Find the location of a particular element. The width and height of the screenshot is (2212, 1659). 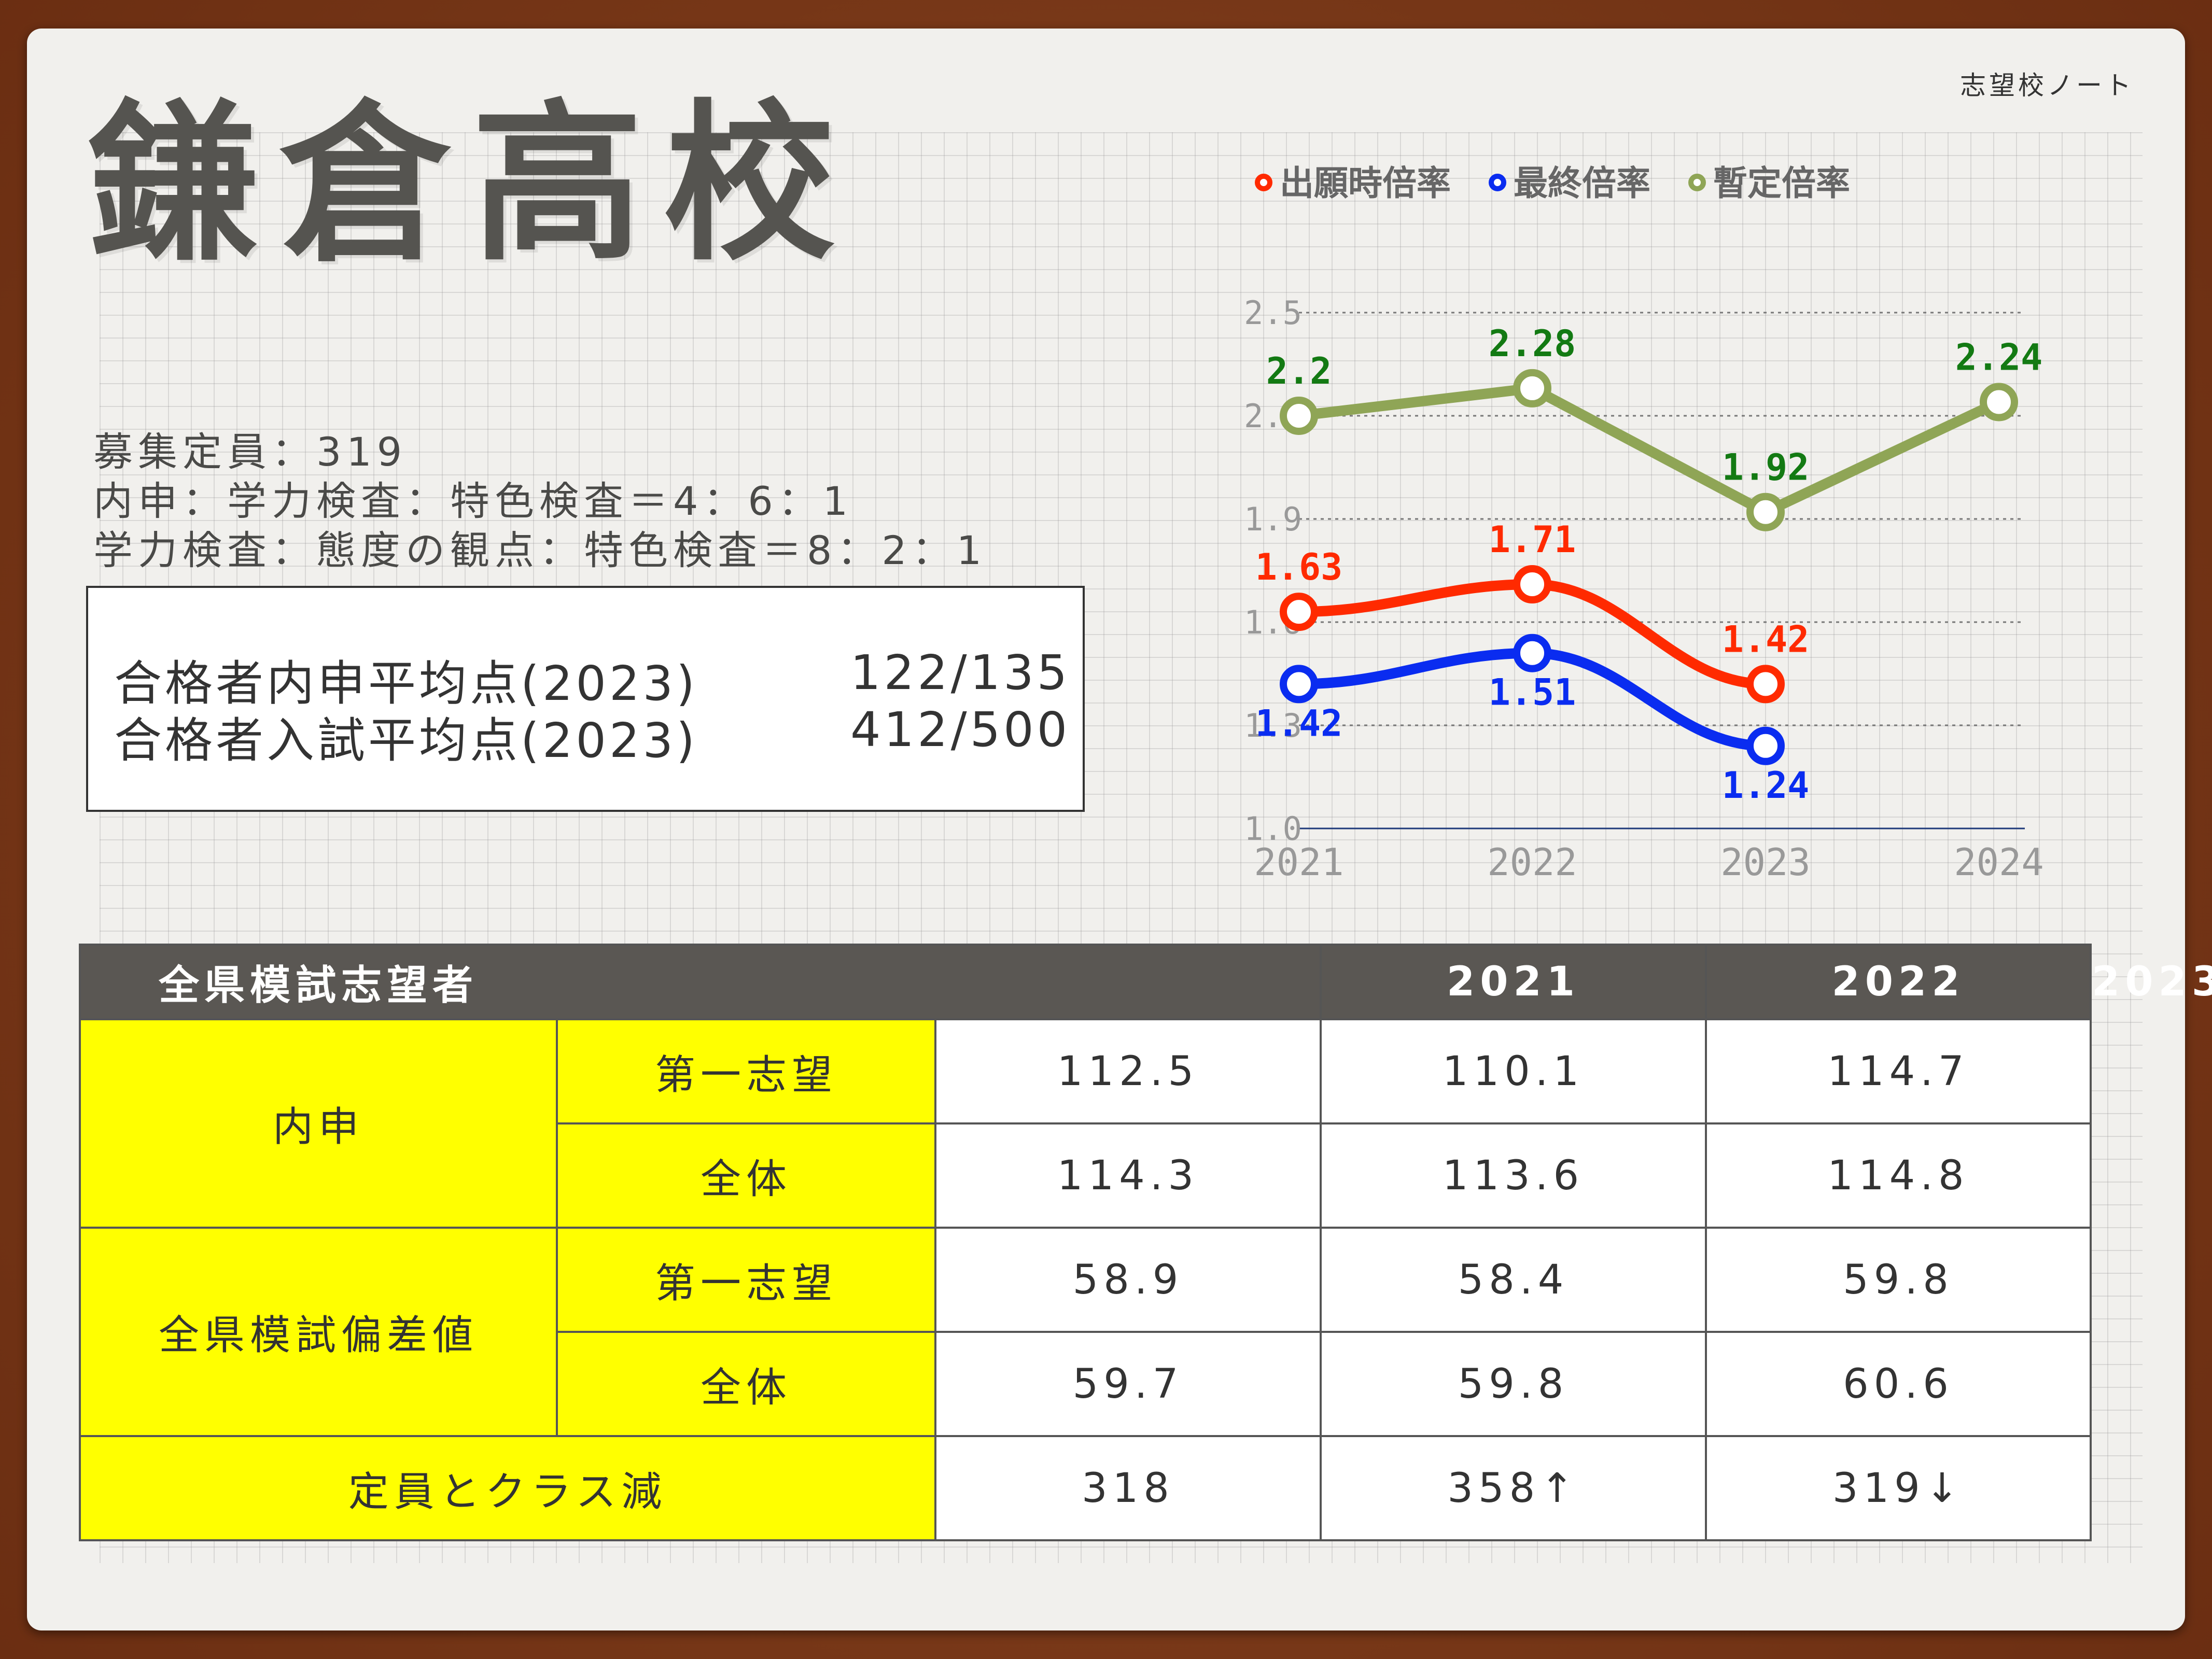

table-row: 全県模試偏差値 第一志望 58.9 58.4 59.8 is located at coordinates (1085, 1332).